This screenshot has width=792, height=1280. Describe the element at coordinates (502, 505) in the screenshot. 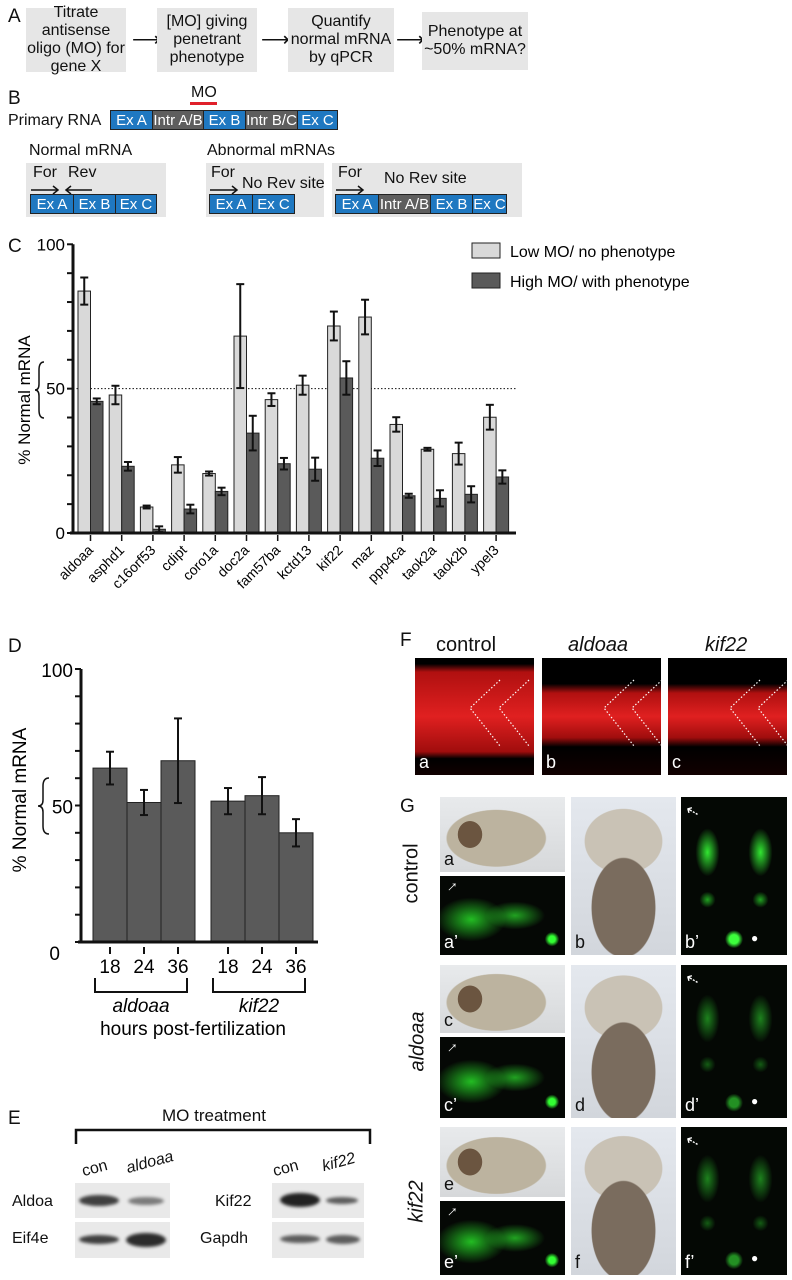

I see `bar-ypel3-high` at that location.